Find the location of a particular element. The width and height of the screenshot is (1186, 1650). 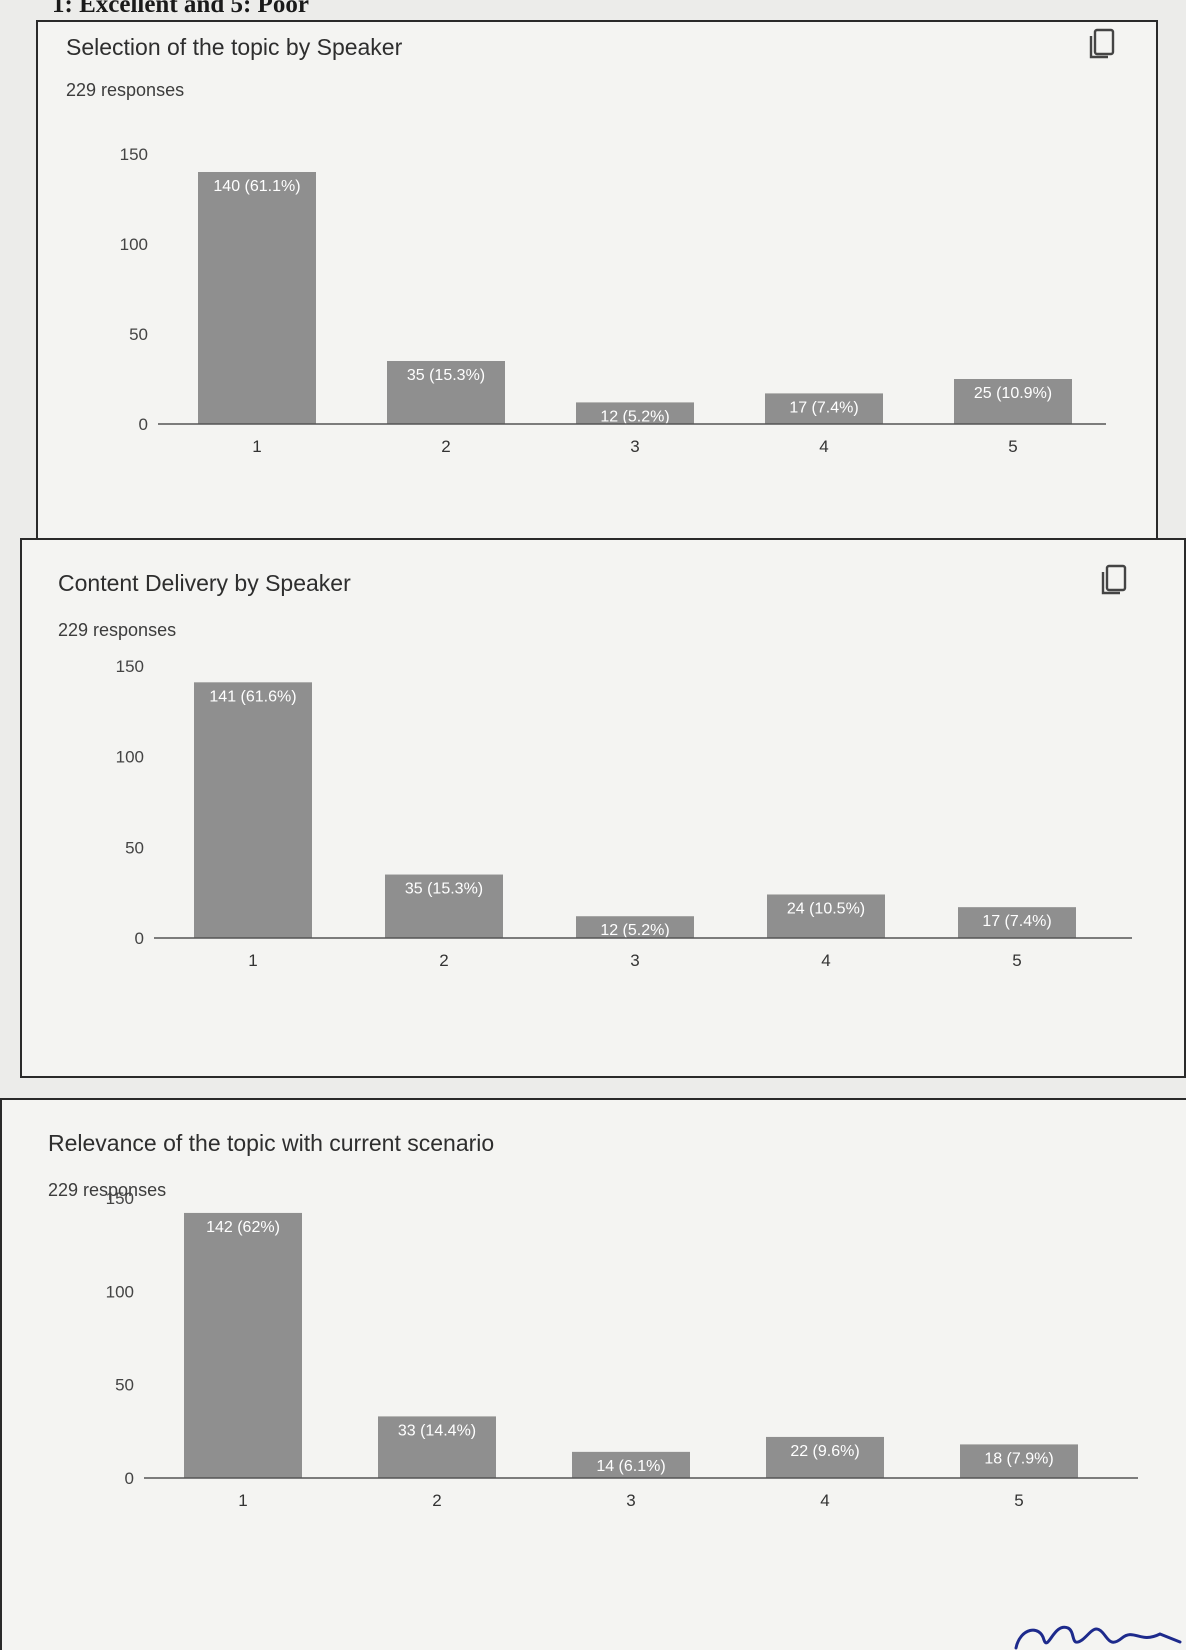

chart-title: Selection of the topic by Speaker is located at coordinates (234, 47).